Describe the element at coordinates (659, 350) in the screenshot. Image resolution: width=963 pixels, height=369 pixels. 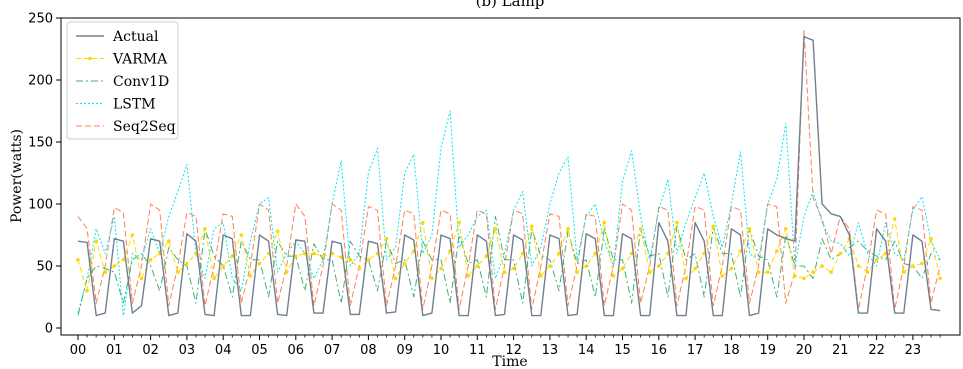
I see `x-tick-label: 16` at that location.